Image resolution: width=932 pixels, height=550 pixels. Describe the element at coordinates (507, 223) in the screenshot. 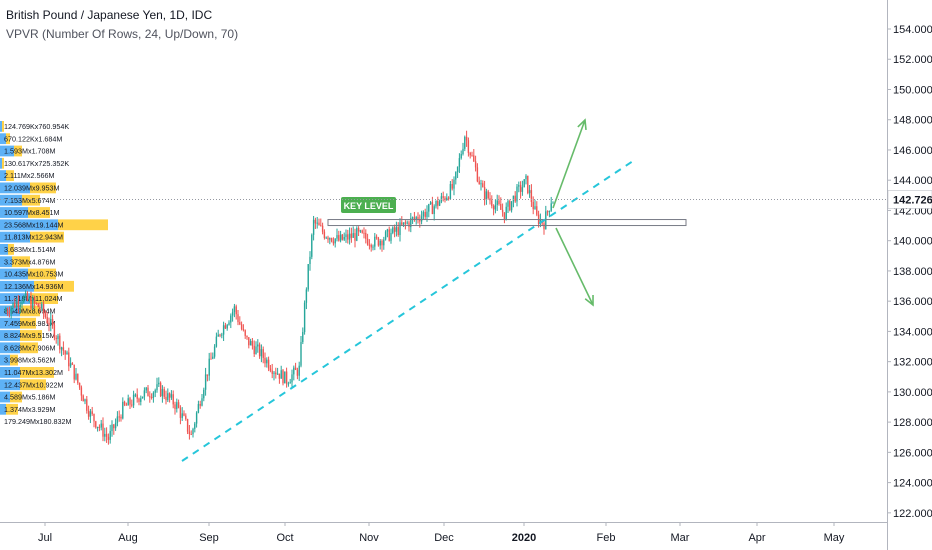

I see `key-level-box` at that location.